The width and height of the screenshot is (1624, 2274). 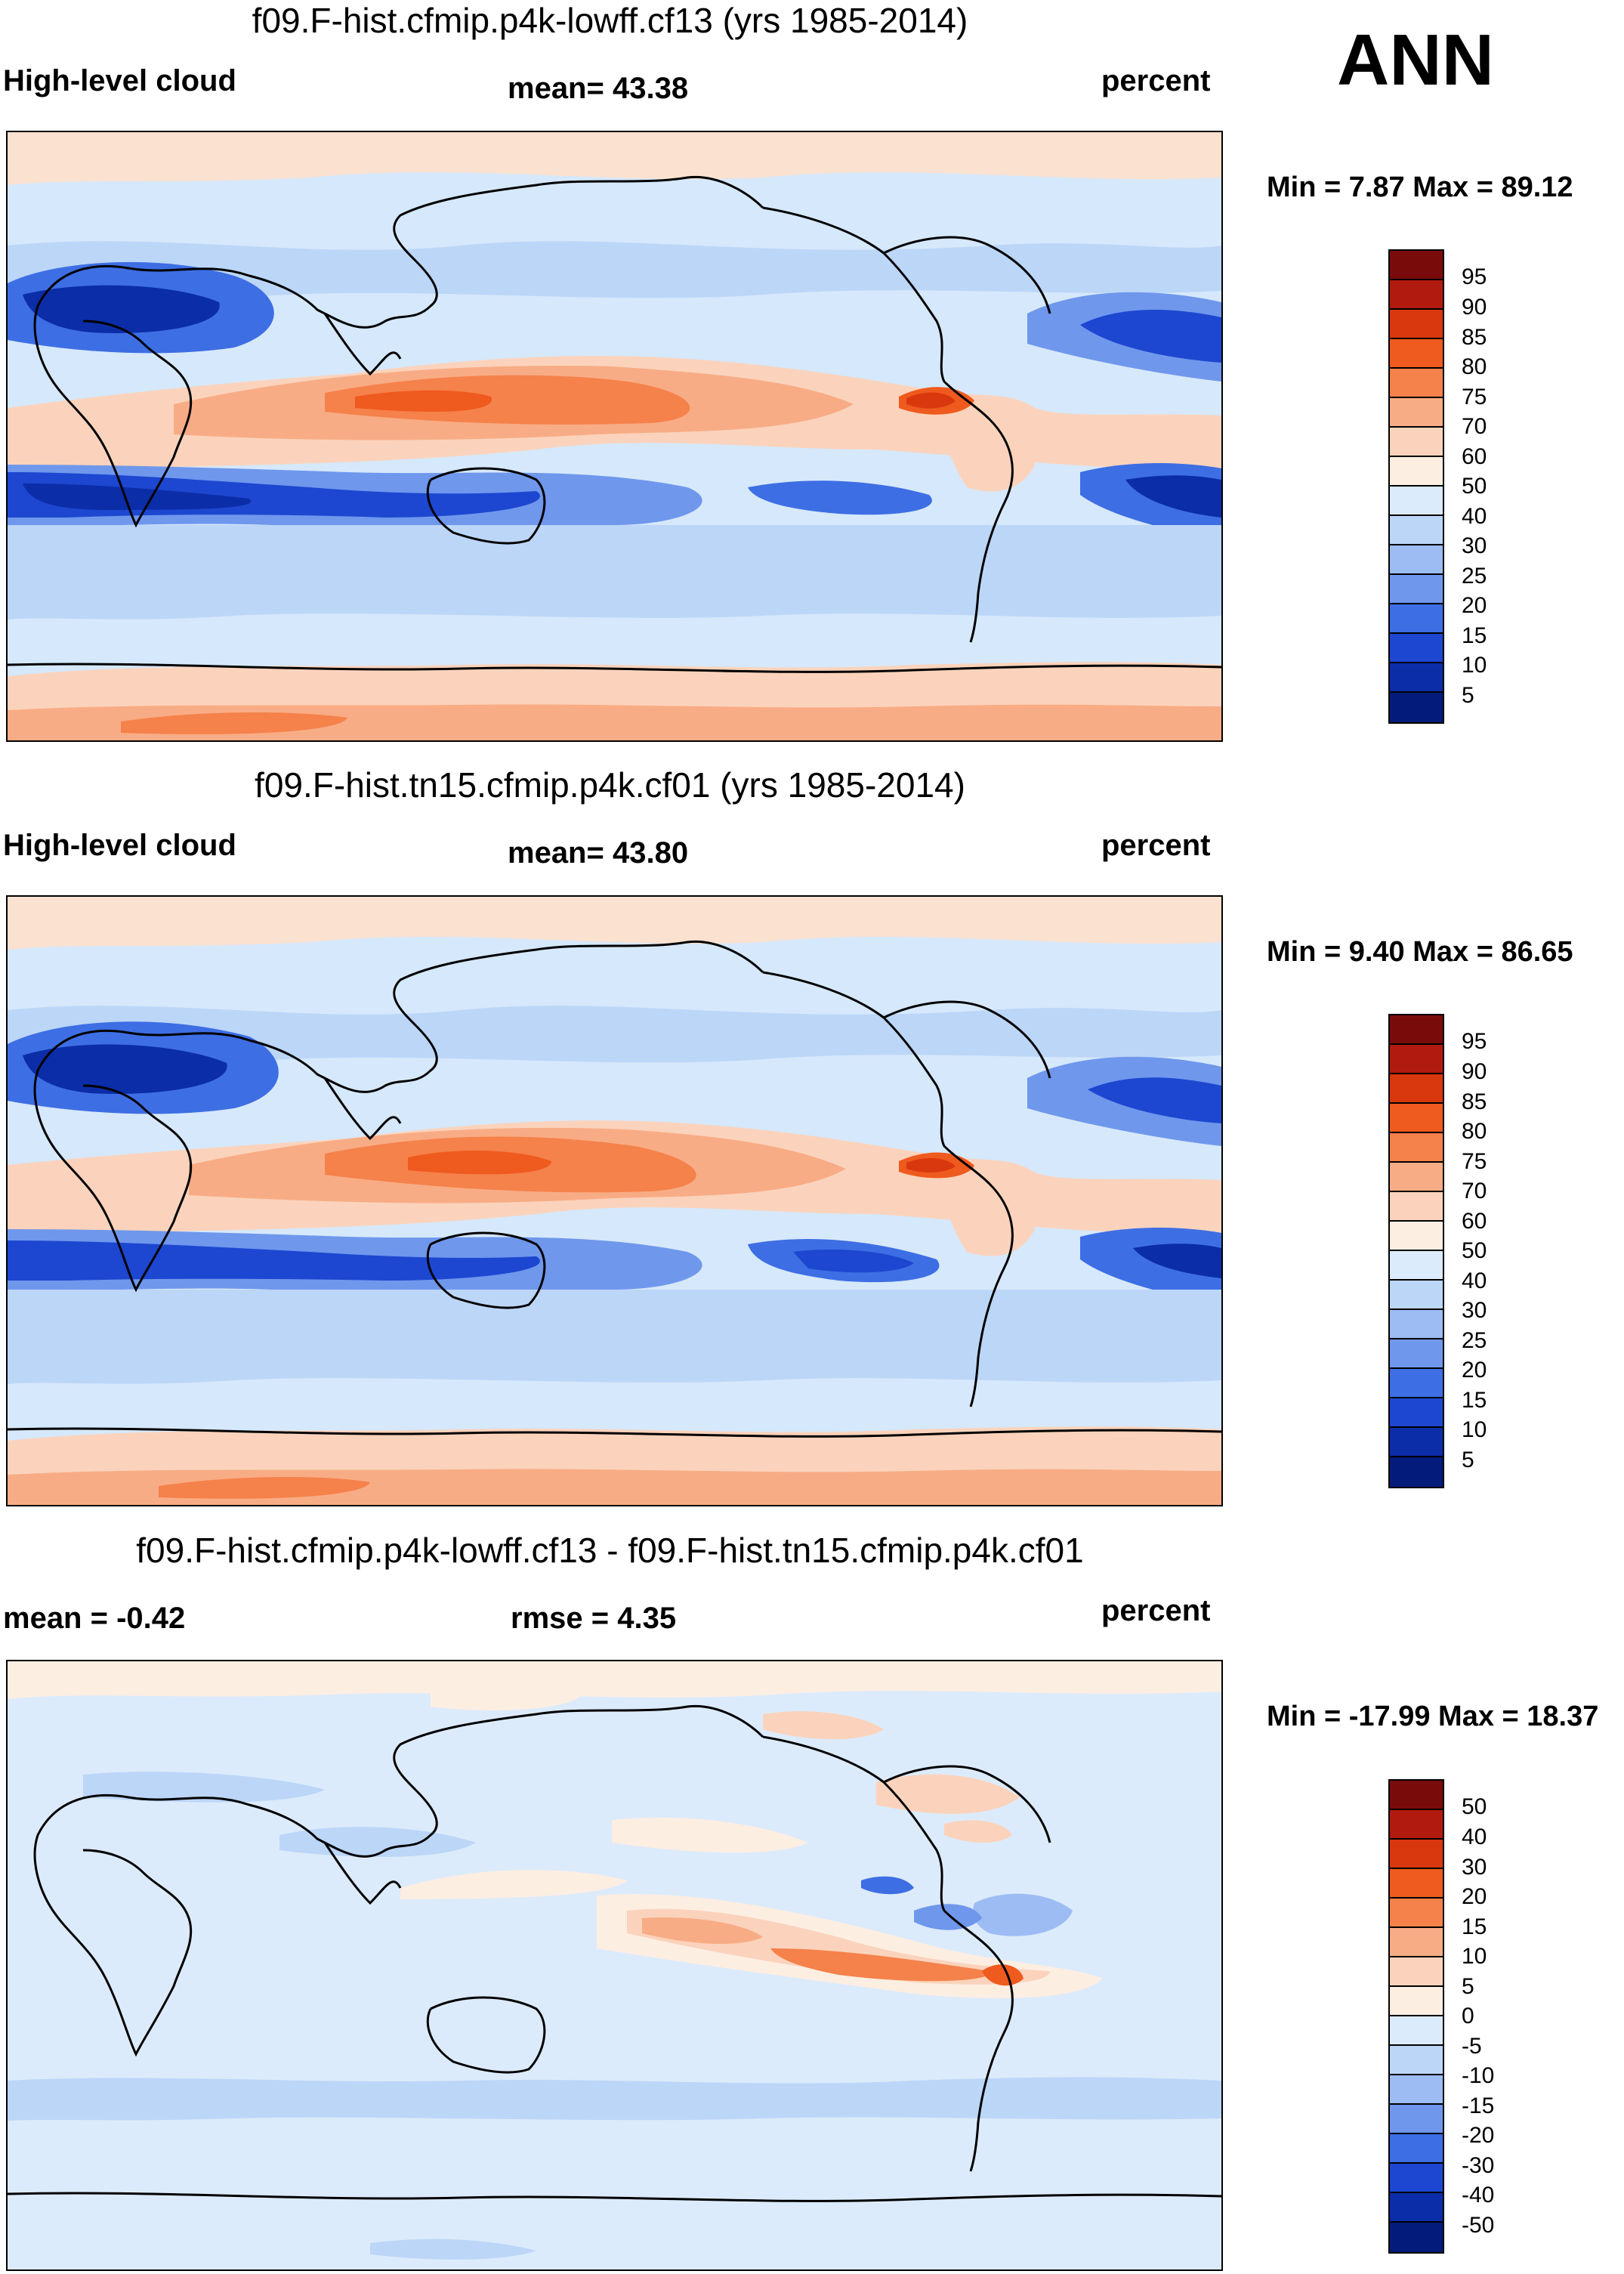 I want to click on panel2-minmax-label: Min = 9.40 Max = 86.65, so click(x=1420, y=952).